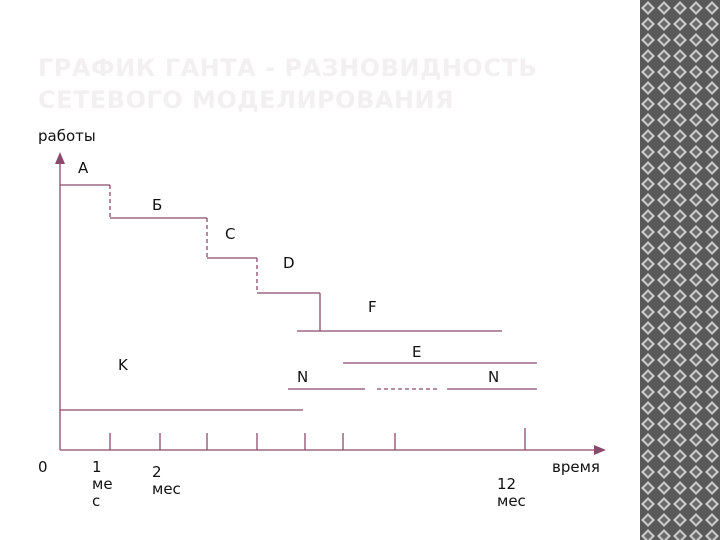  What do you see at coordinates (67, 136) in the screenshot?
I see `y-axis-label: работы` at bounding box center [67, 136].